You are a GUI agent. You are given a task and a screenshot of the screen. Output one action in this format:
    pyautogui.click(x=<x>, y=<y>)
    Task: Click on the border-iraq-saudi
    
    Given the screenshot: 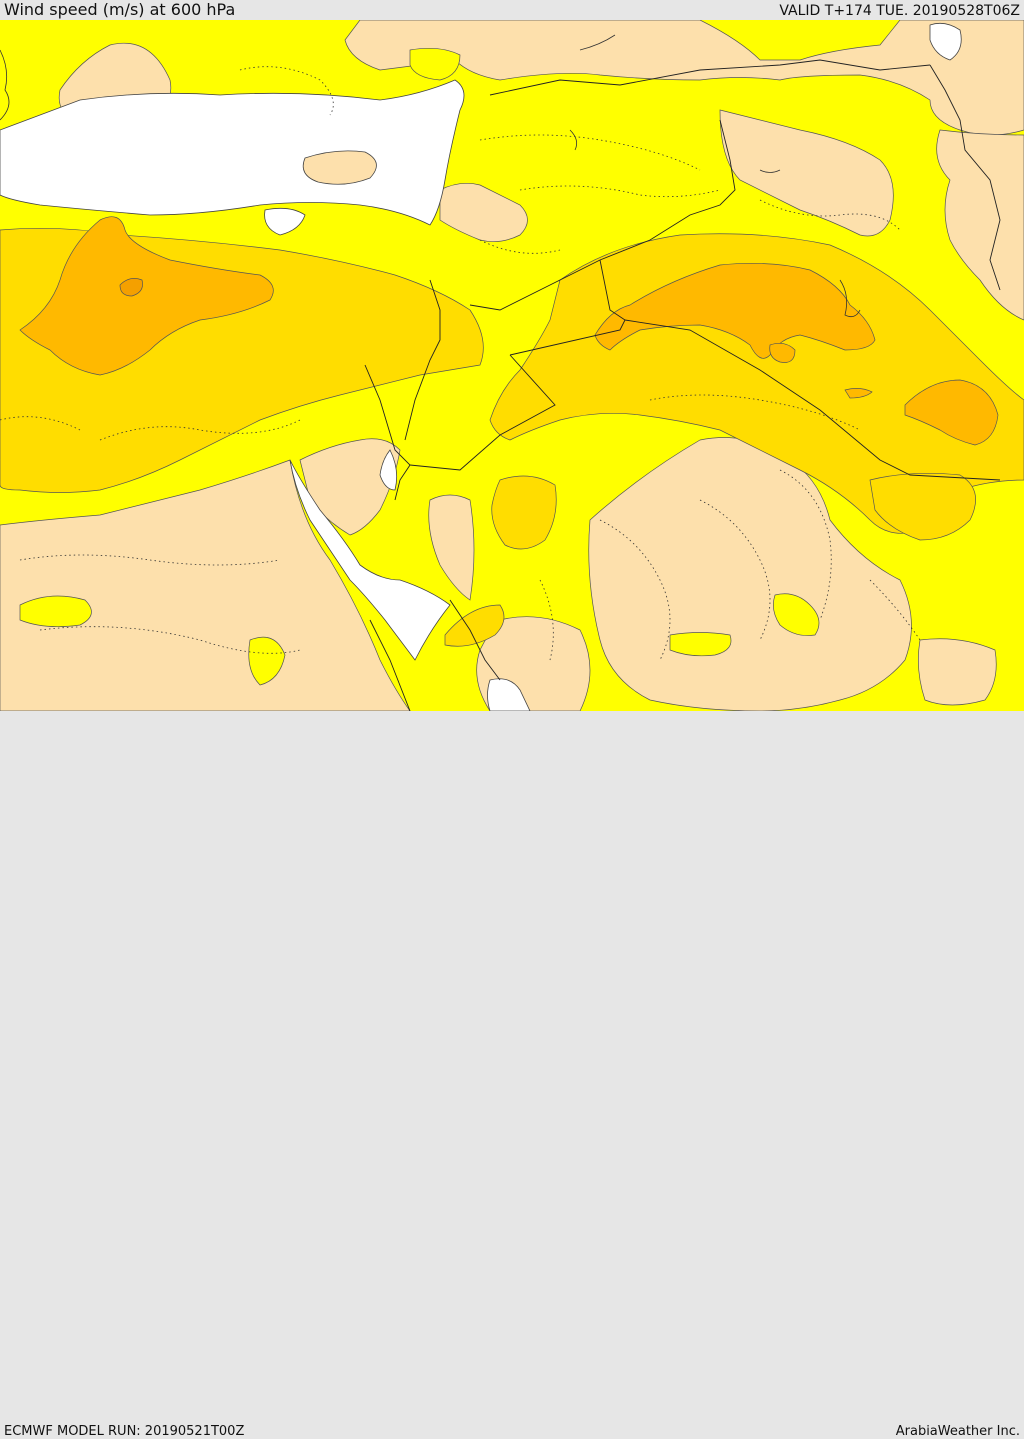 What is the action you would take?
    pyautogui.click(x=812, y=400)
    